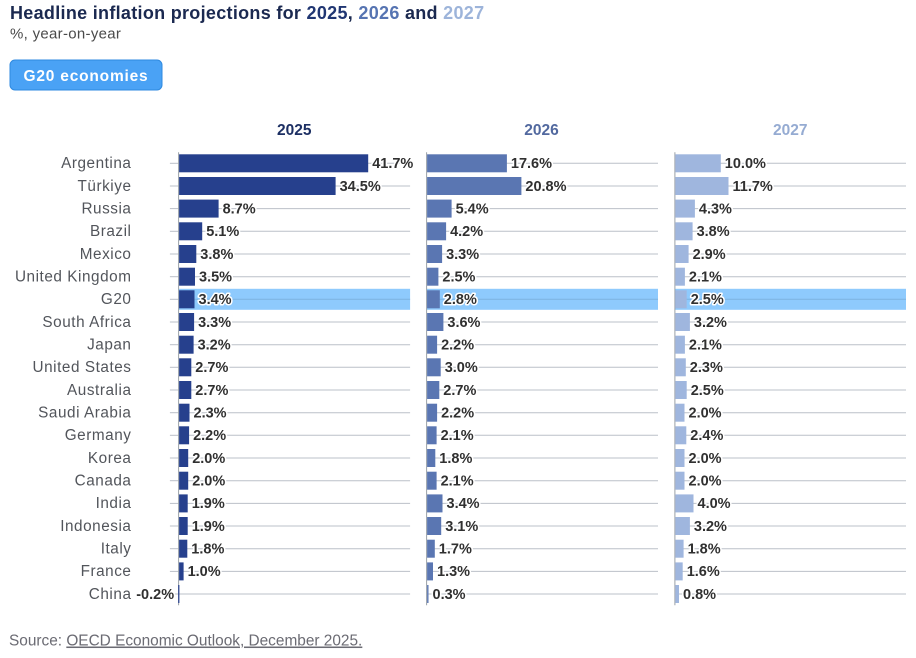 The width and height of the screenshot is (916, 658). I want to click on svg-text: Mexico, so click(106, 254).